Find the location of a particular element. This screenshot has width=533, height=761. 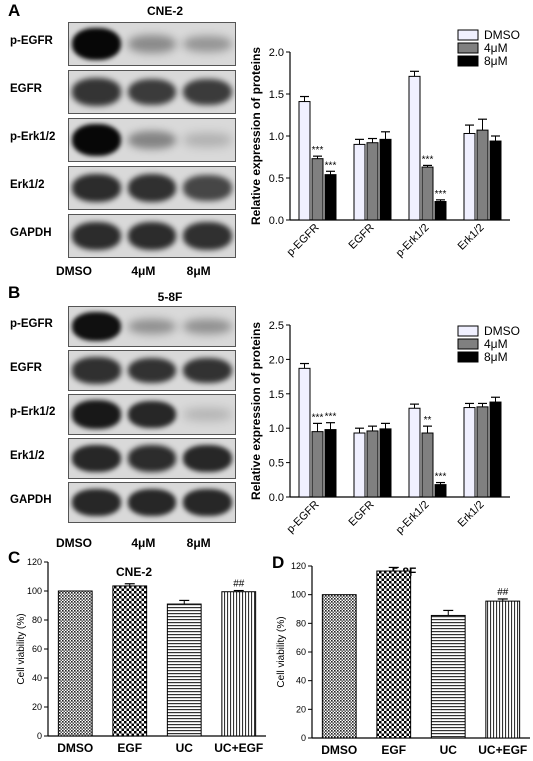

y-tick-label: 80 is located at coordinates (37, 620).